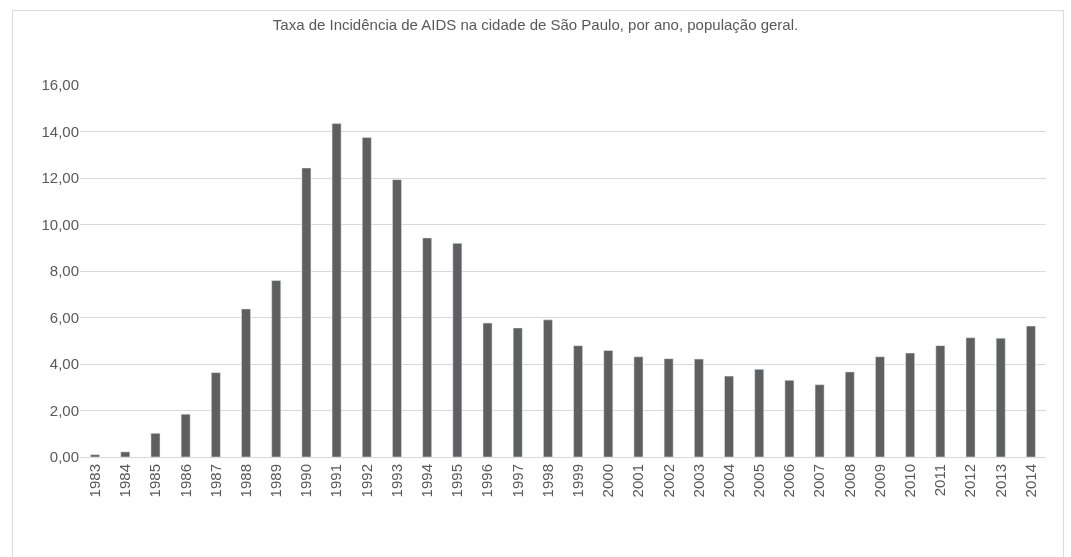  Describe the element at coordinates (728, 481) in the screenshot. I see `x-tick-label: 2004` at that location.